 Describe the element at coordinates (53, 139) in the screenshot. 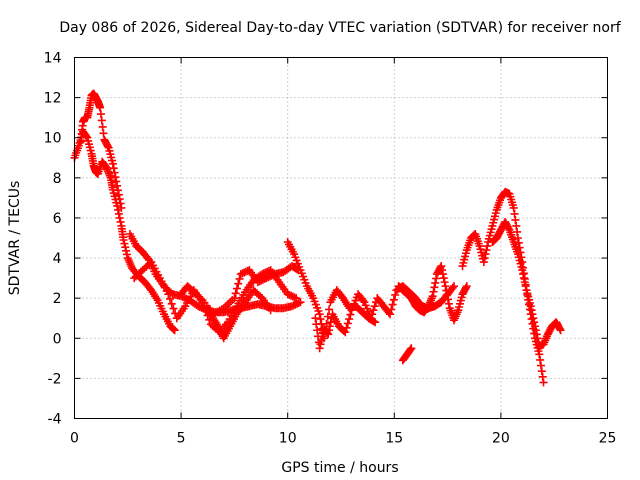

I see `y-tick-label: 10` at that location.